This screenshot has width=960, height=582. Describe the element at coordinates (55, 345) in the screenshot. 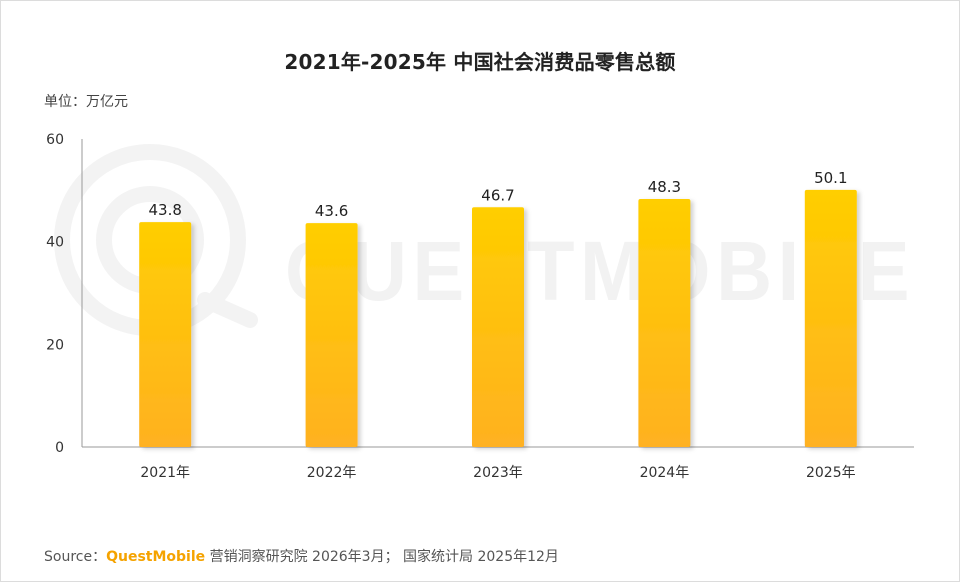

I see `y-tick-label: 20` at that location.